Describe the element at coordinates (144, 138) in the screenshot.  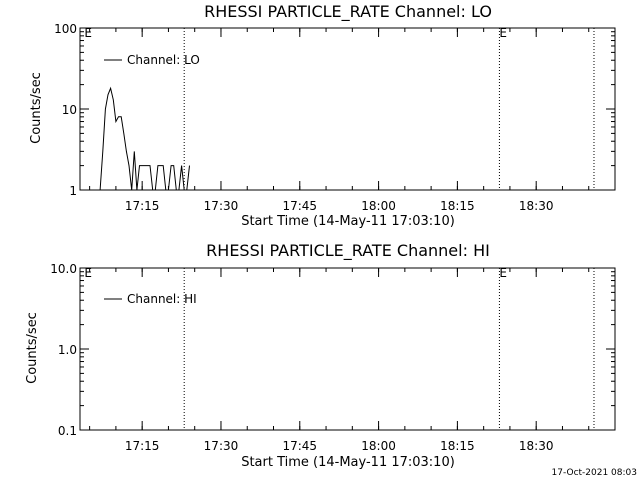
I see `series-line` at that location.